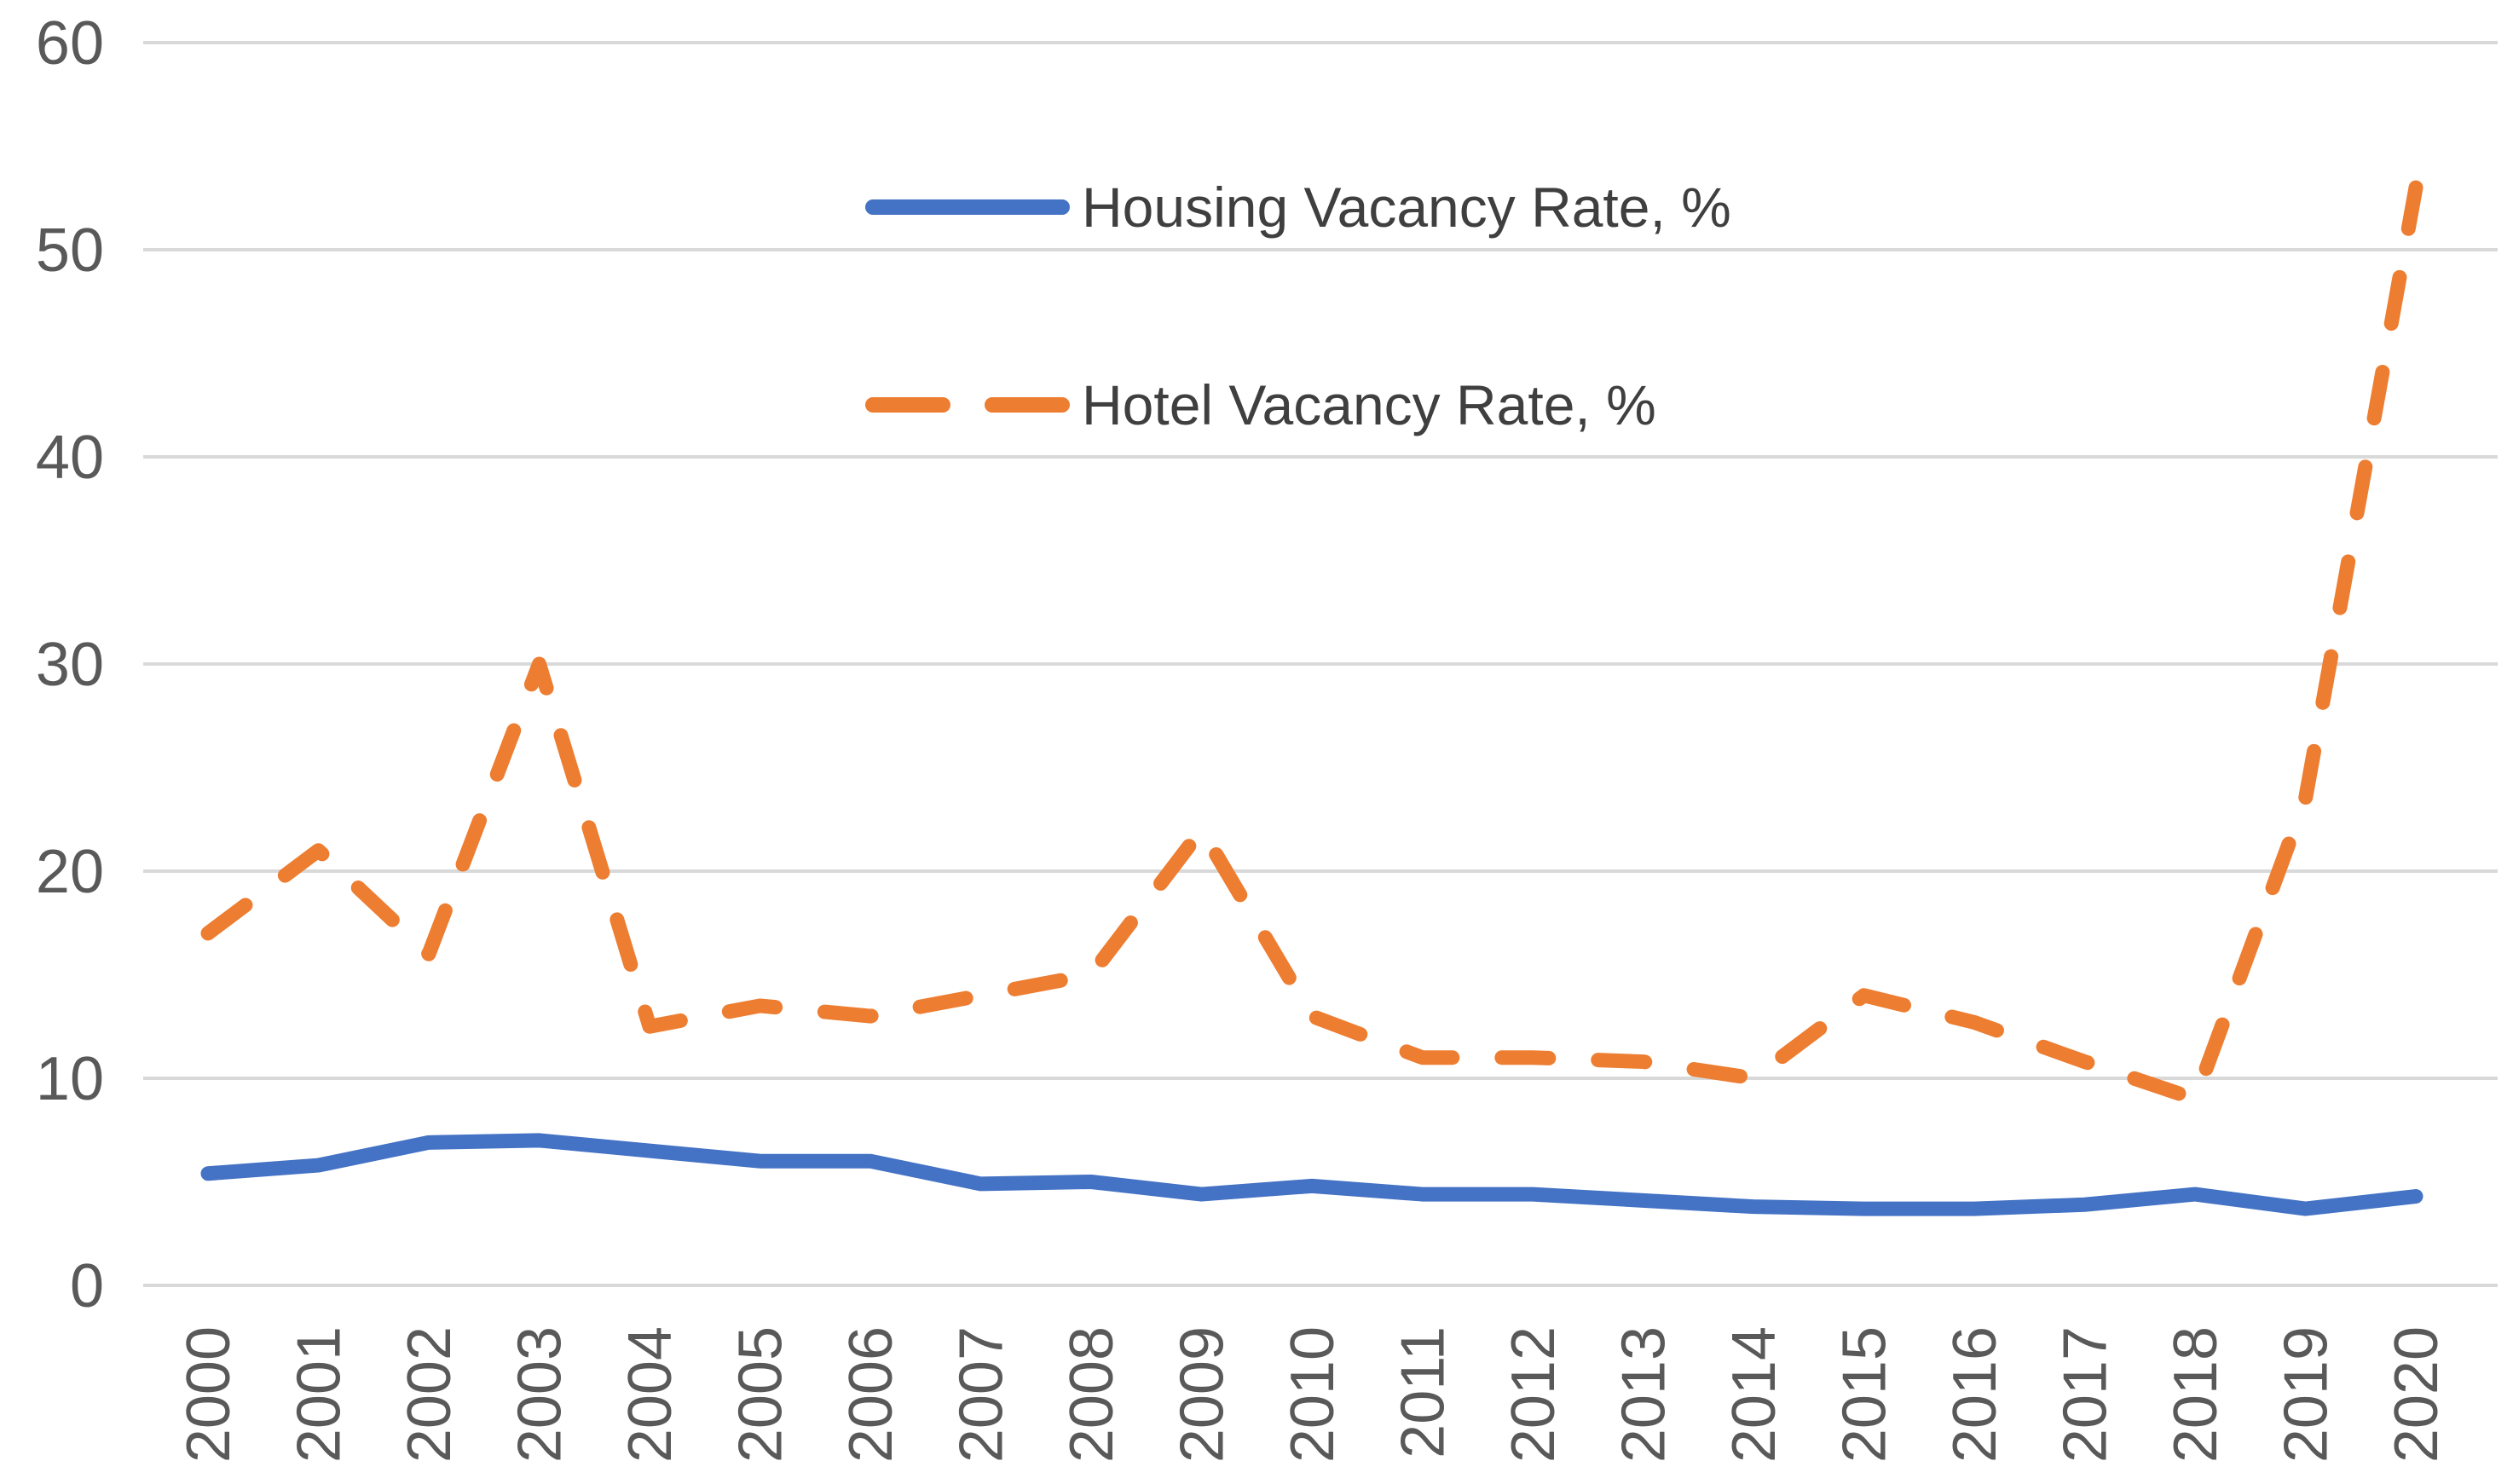 Image resolution: width=2513 pixels, height=1484 pixels. Describe the element at coordinates (70, 43) in the screenshot. I see `y-axis-tick-label-60: 60` at that location.